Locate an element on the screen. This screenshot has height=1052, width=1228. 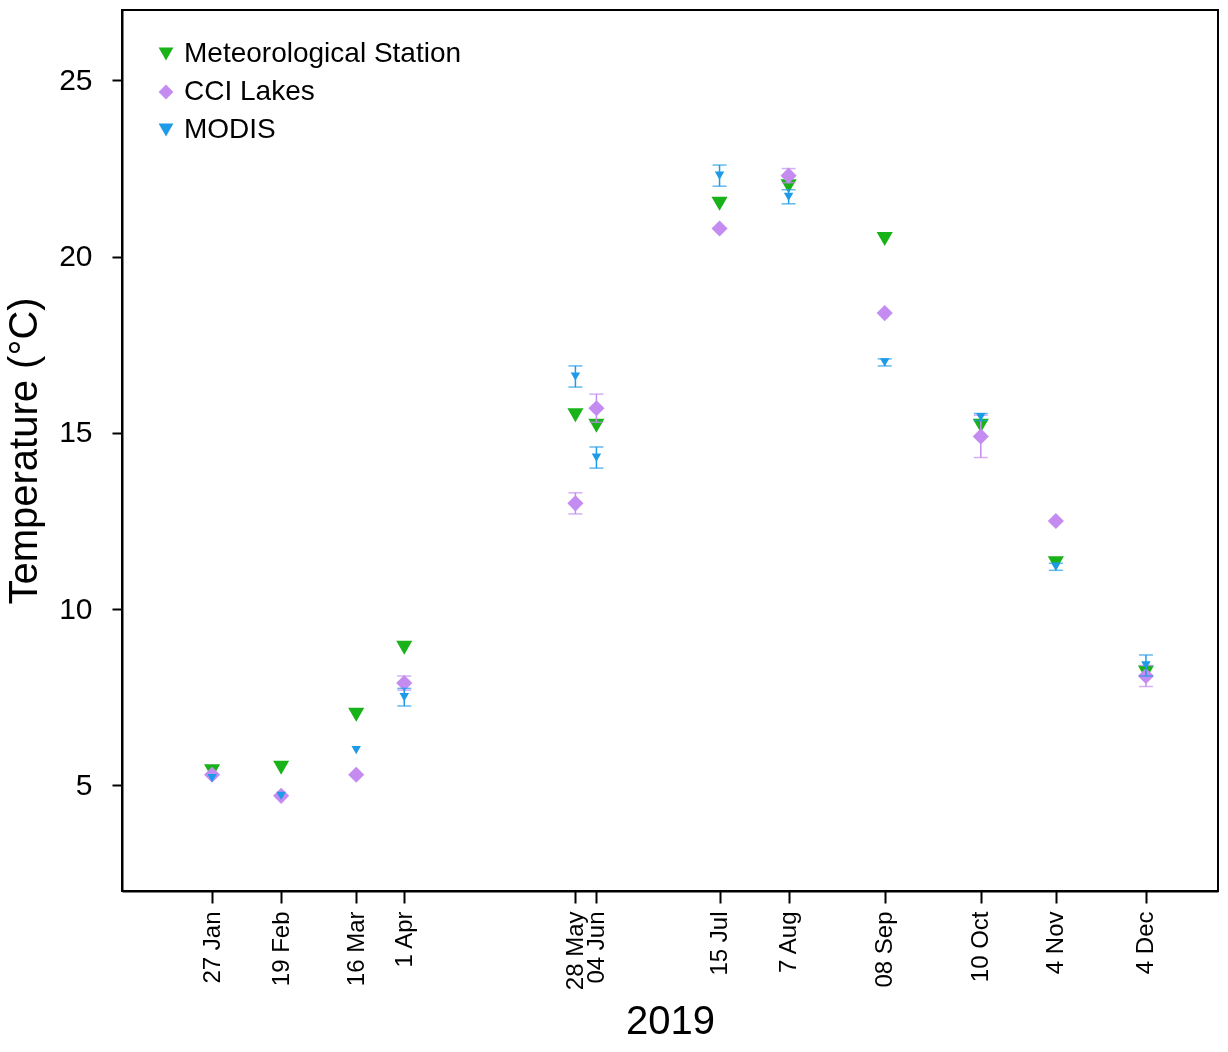
y-tick-label: 25 is located at coordinates (76, 79).